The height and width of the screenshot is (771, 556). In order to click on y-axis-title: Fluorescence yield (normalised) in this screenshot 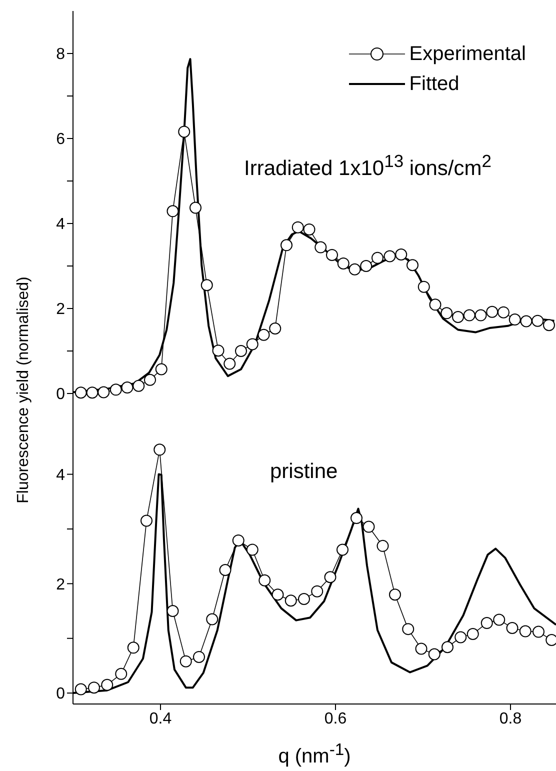, I will do `click(24, 390)`.